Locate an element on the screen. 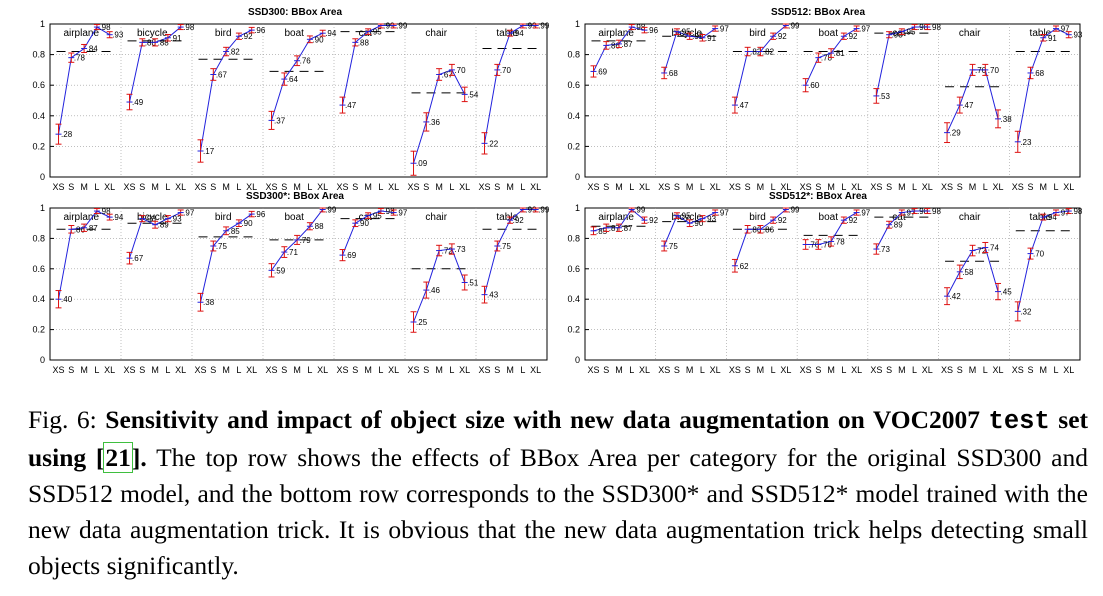  data-label: .95 is located at coordinates (910, 32).